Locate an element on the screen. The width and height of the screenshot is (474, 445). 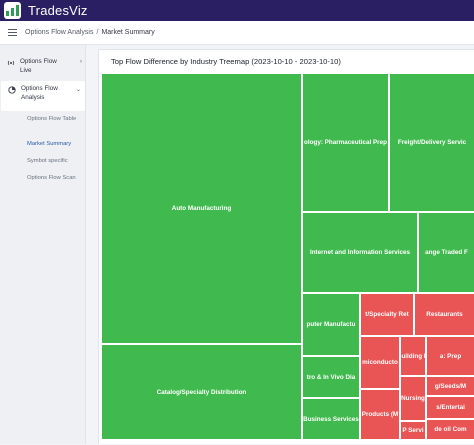
treemap-tile: Building M is located at coordinates (413, 356).